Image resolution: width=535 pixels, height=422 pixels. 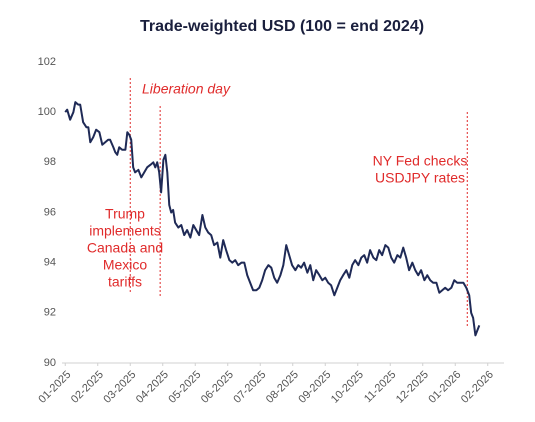 I want to click on x-tick-label: 04-2025, so click(x=152, y=387).